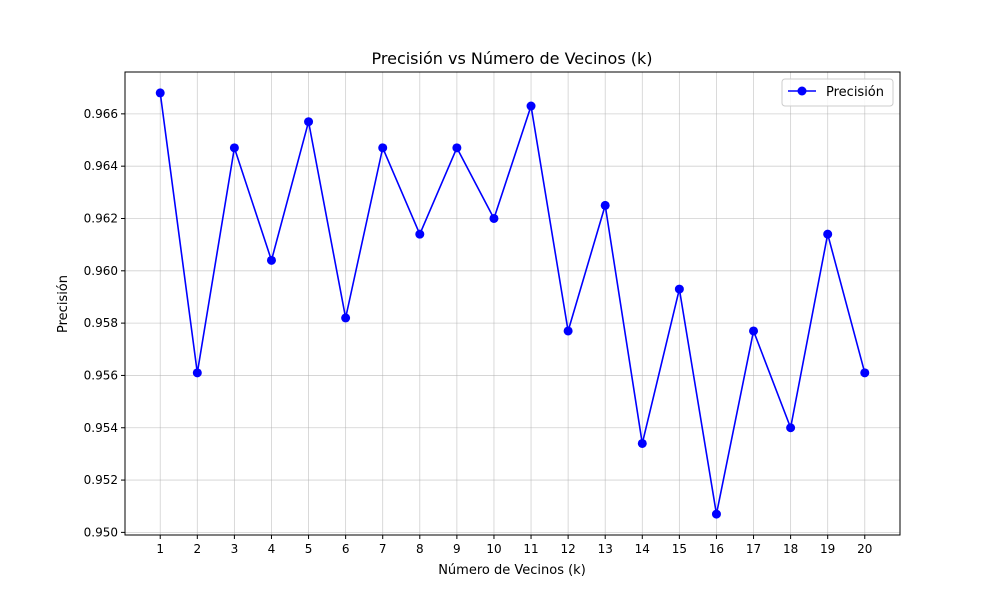  Describe the element at coordinates (530, 549) in the screenshot. I see `x-tick-label: 11` at that location.